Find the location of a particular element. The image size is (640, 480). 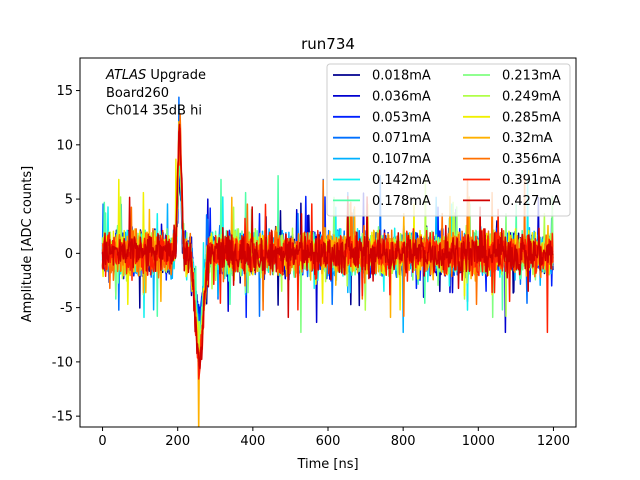

x-tick-label: 200 is located at coordinates (177, 441).